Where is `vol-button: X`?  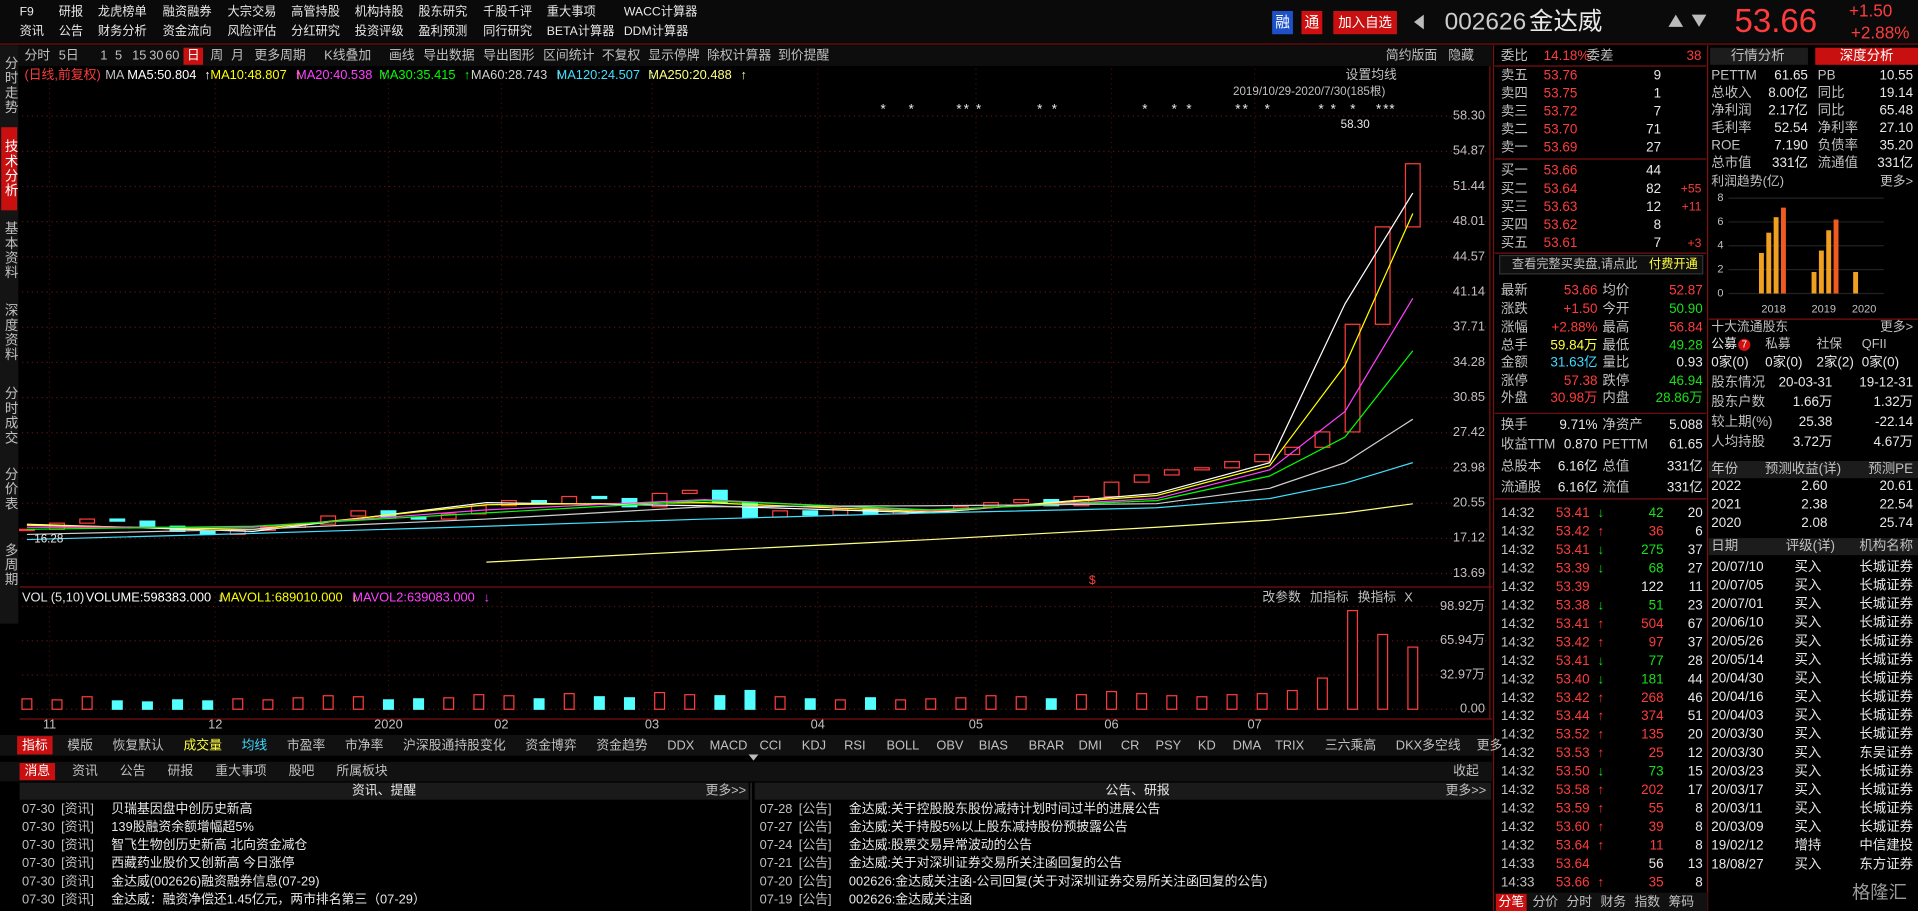 vol-button: X is located at coordinates (1408, 596).